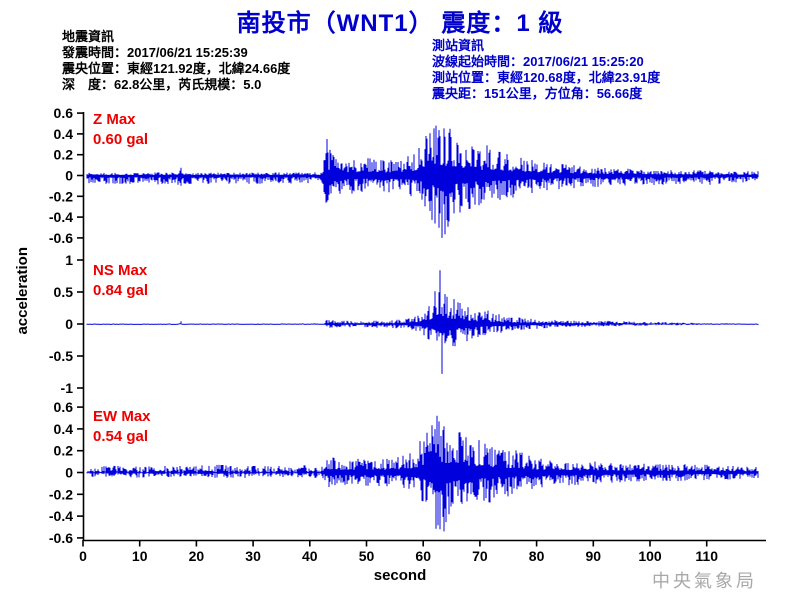 This screenshot has width=800, height=600. What do you see at coordinates (197, 556) in the screenshot?
I see `x-tick-label: 20` at bounding box center [197, 556].